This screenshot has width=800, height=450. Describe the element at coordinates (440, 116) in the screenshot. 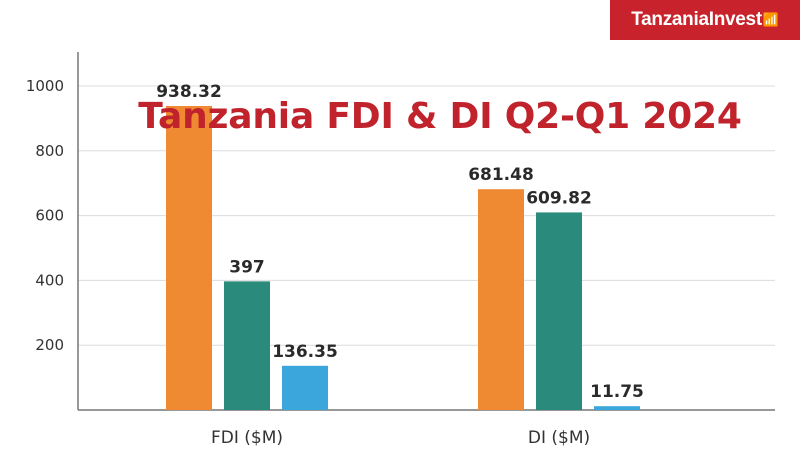

I see `chart-title: Tanzania FDI & DI Q2-Q1 2024` at that location.